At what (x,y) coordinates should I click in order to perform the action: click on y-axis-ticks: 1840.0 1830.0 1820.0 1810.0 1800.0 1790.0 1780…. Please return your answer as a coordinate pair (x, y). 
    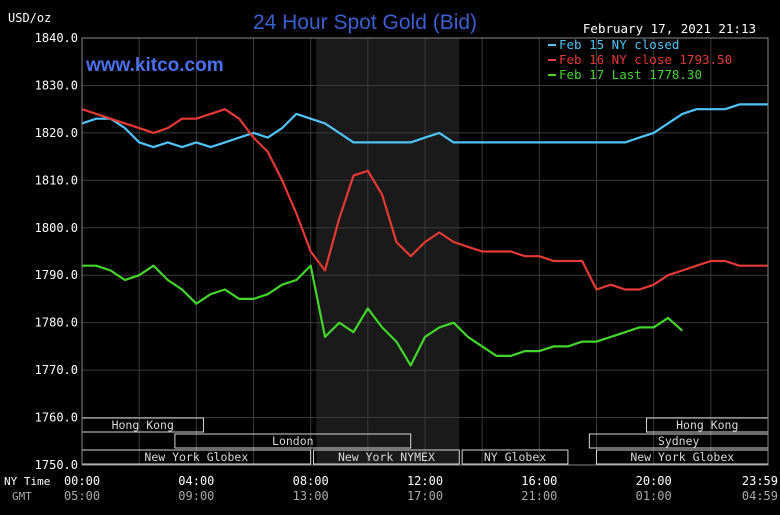
    Looking at the image, I should click on (56, 251).